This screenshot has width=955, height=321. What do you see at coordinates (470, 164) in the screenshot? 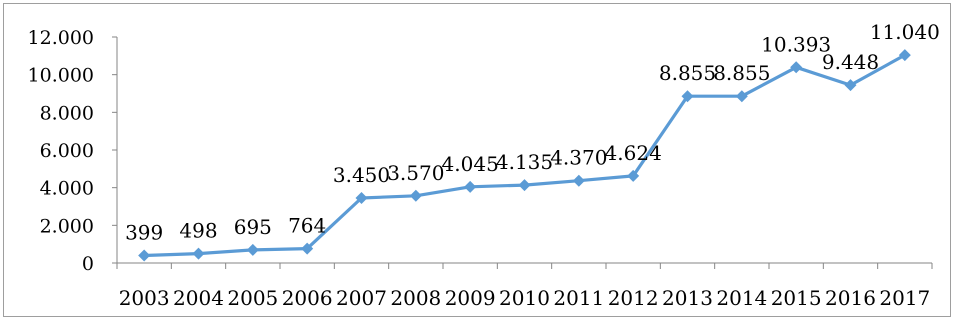
I see `data-label: 4.045` at bounding box center [470, 164].